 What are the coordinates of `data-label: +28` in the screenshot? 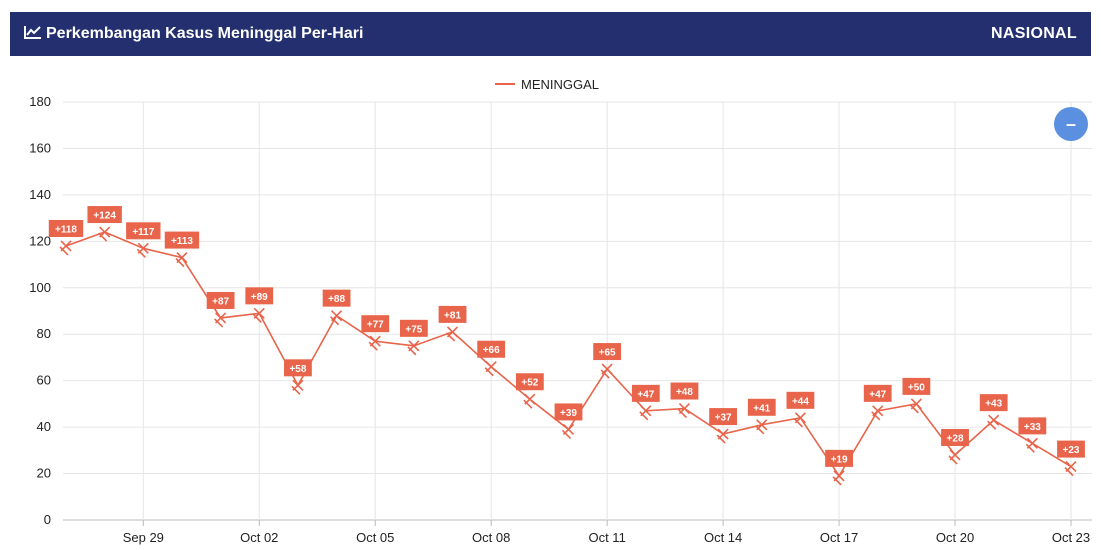 It's located at (955, 438).